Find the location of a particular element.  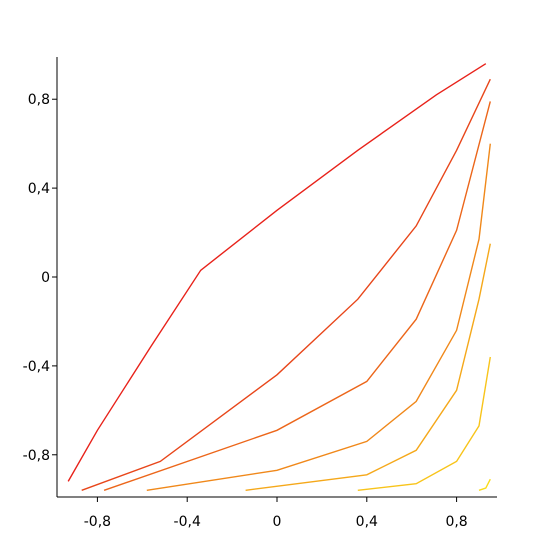

x-tick-label: 0 is located at coordinates (277, 522).